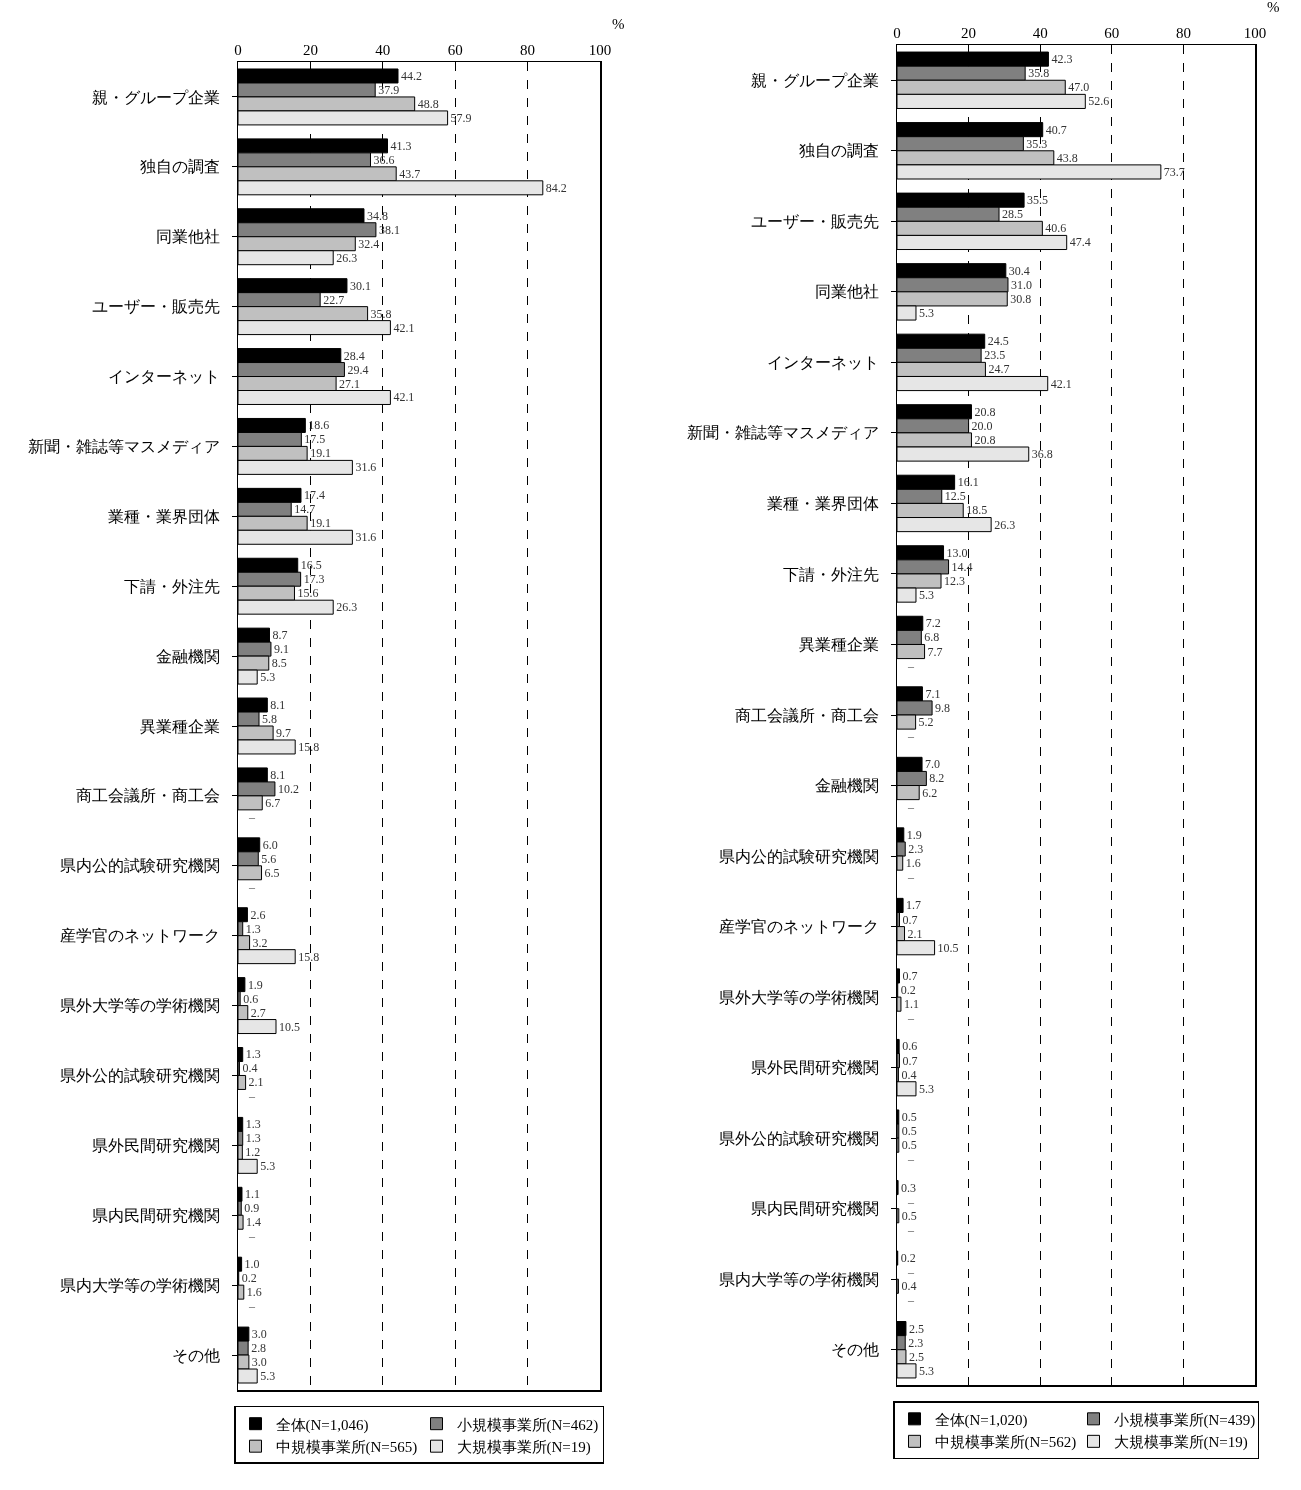  I want to click on data-label: 73.7, so click(1174, 171).